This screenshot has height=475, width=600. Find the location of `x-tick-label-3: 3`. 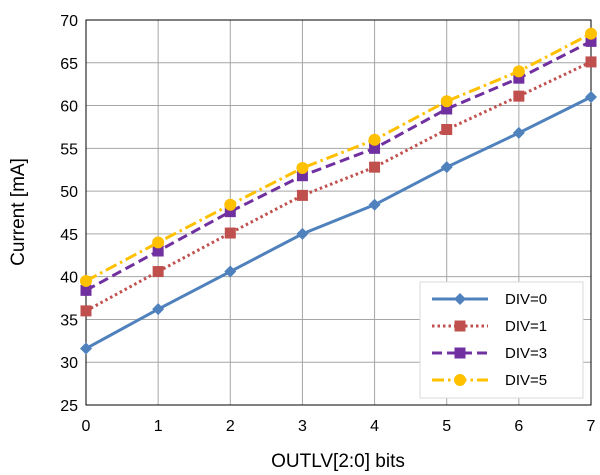

x-tick-label-3: 3 is located at coordinates (302, 426).